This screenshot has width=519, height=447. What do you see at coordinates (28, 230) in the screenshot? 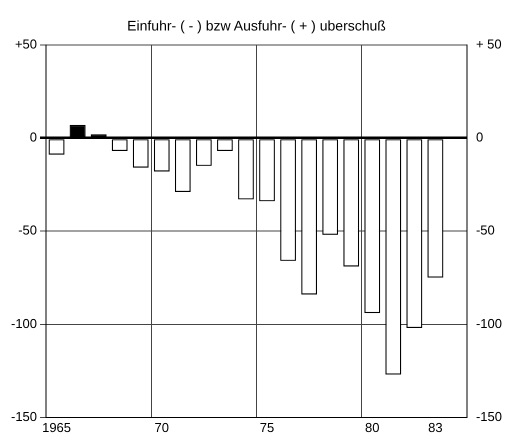
I see `y-tick-label: -50` at bounding box center [28, 230].